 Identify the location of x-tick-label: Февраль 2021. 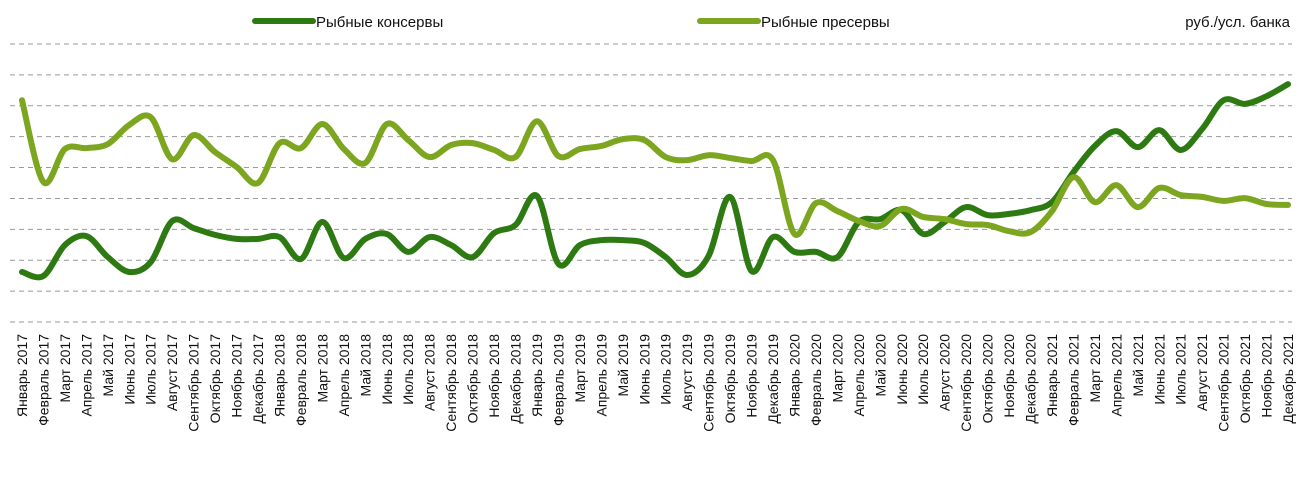
(1073, 380).